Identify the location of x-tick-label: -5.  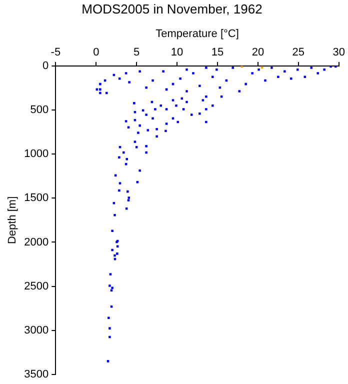
(55, 52).